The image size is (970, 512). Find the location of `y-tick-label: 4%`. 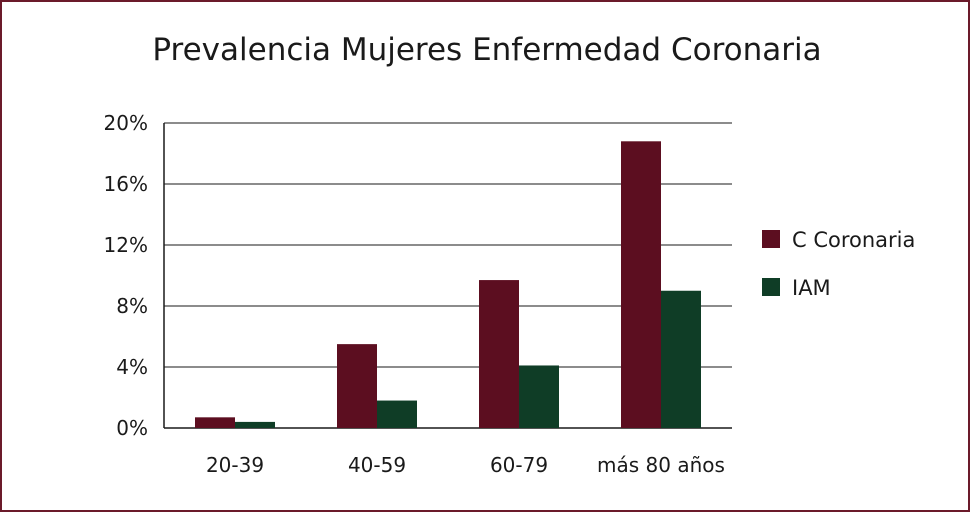

y-tick-label: 4% is located at coordinates (132, 367).